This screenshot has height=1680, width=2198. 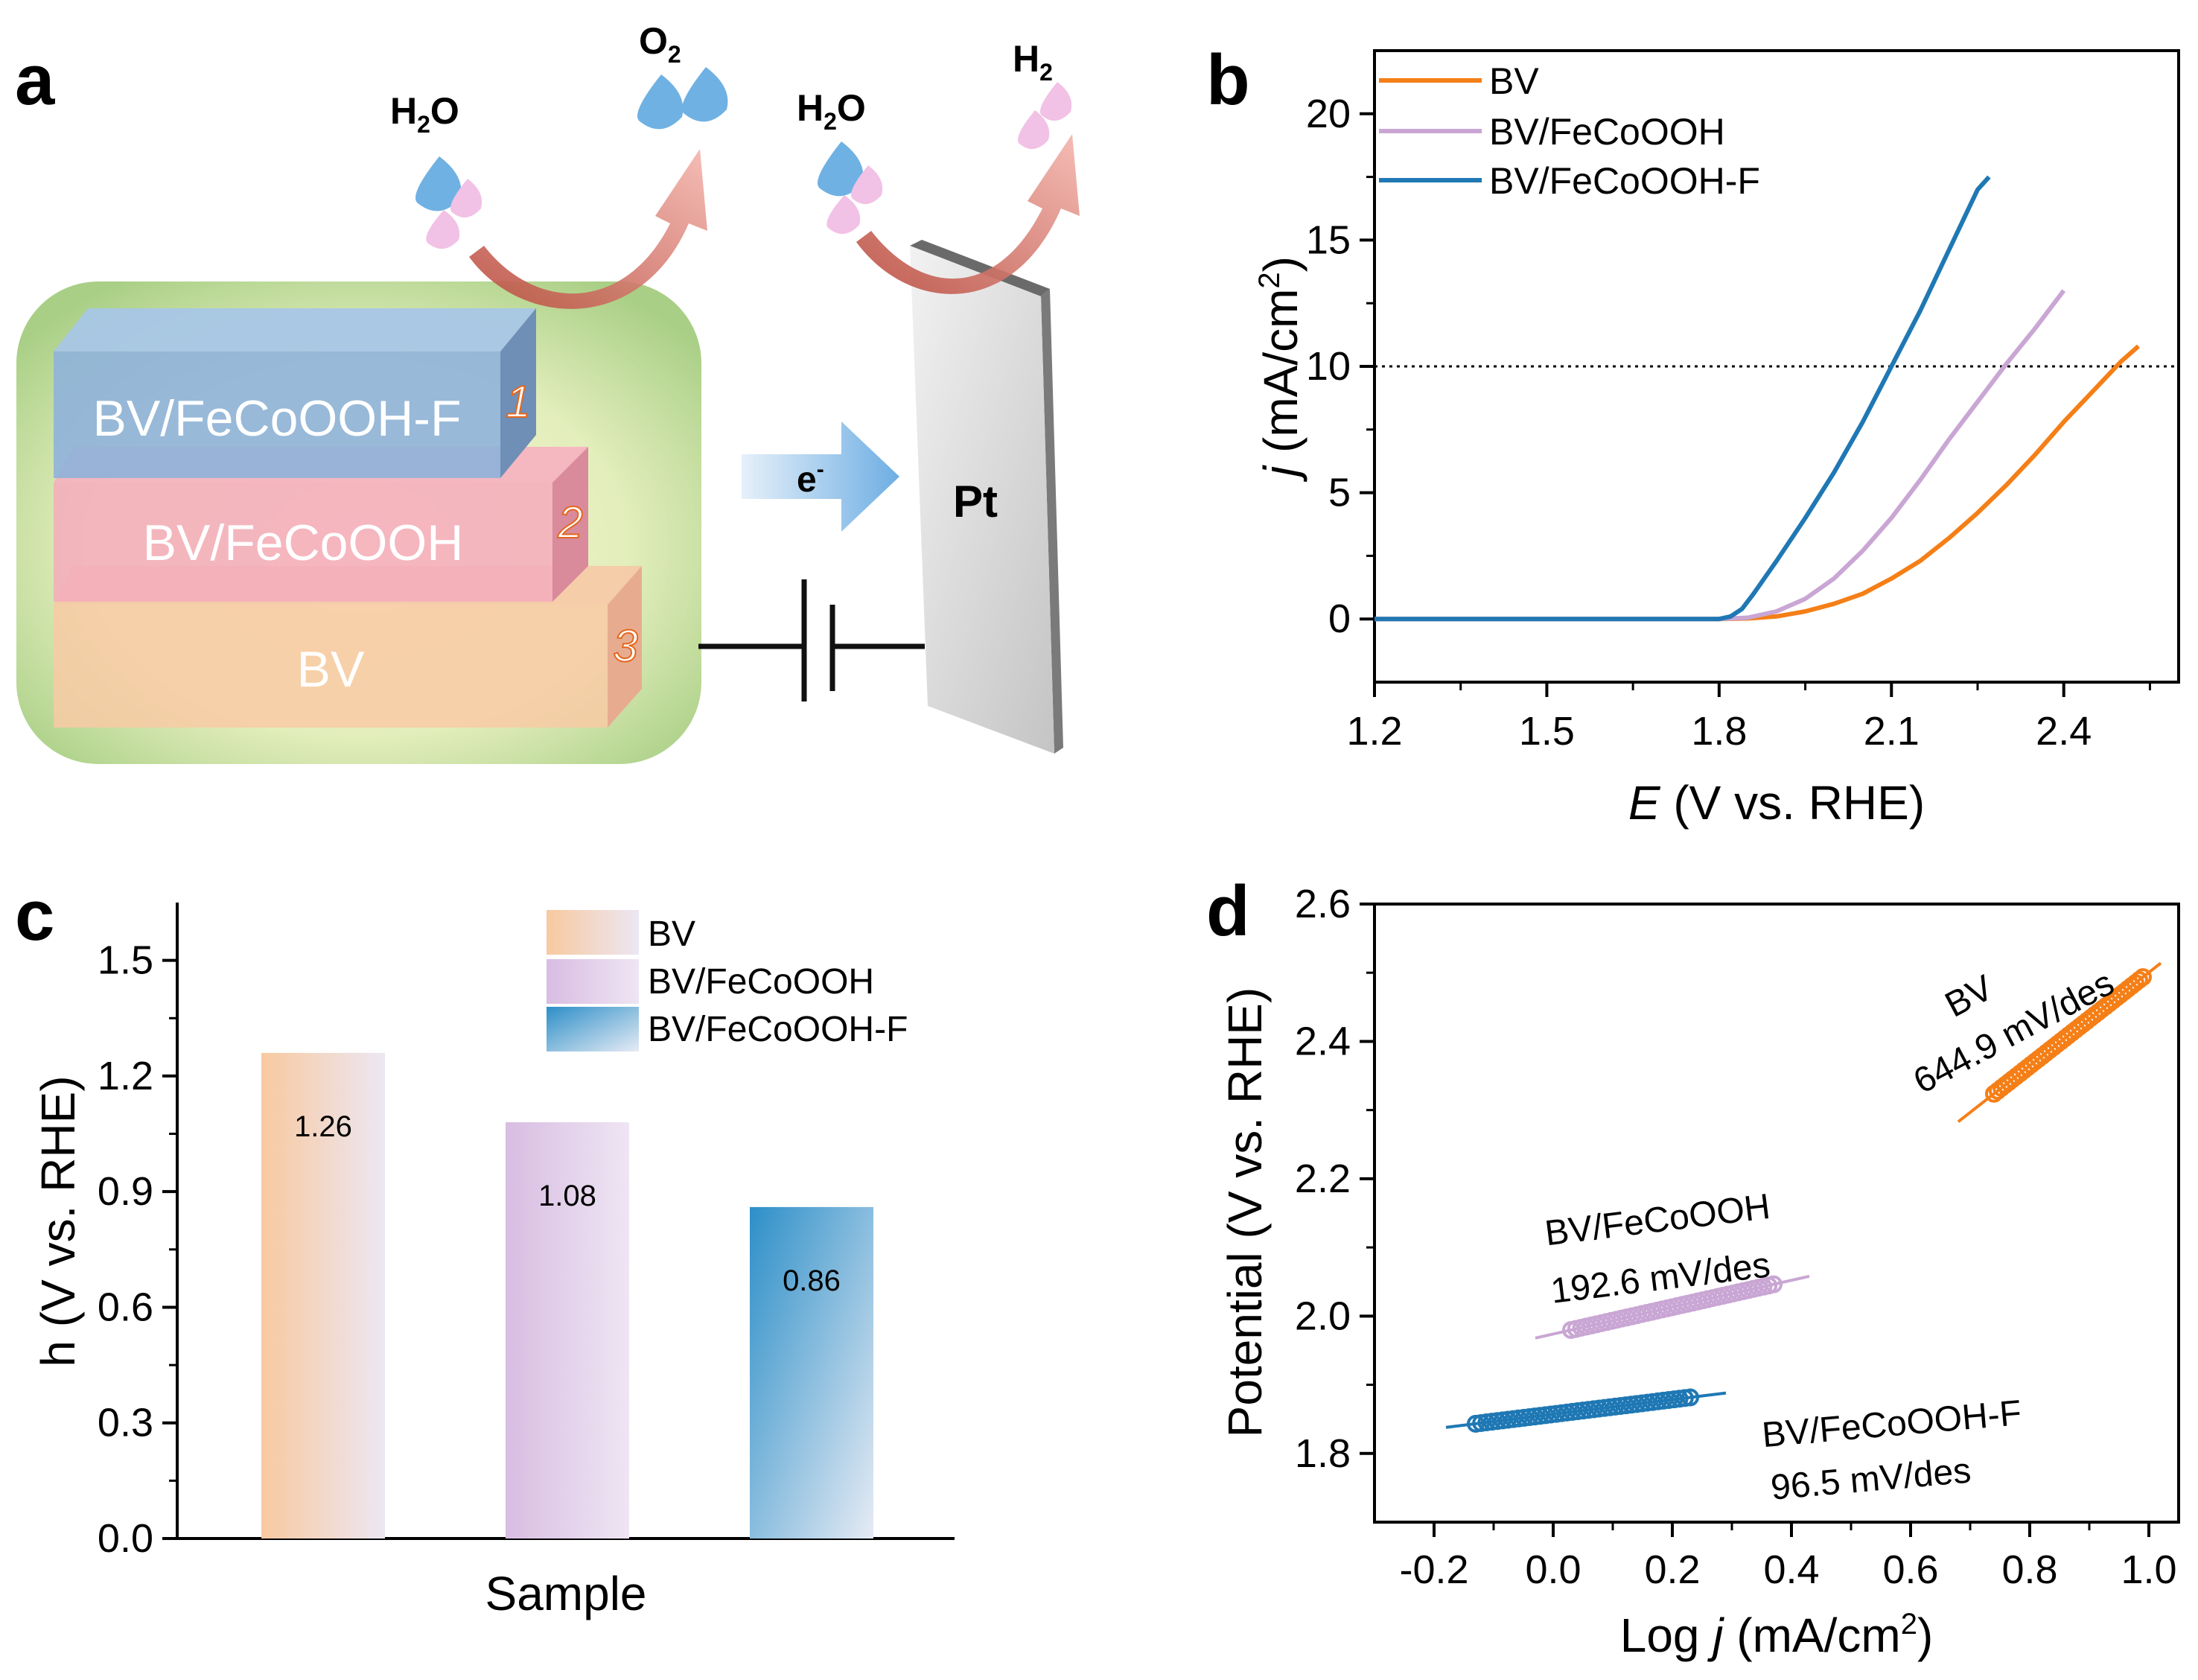 What do you see at coordinates (593, 981) in the screenshot?
I see `legend-swatch-c-fecoooh` at bounding box center [593, 981].